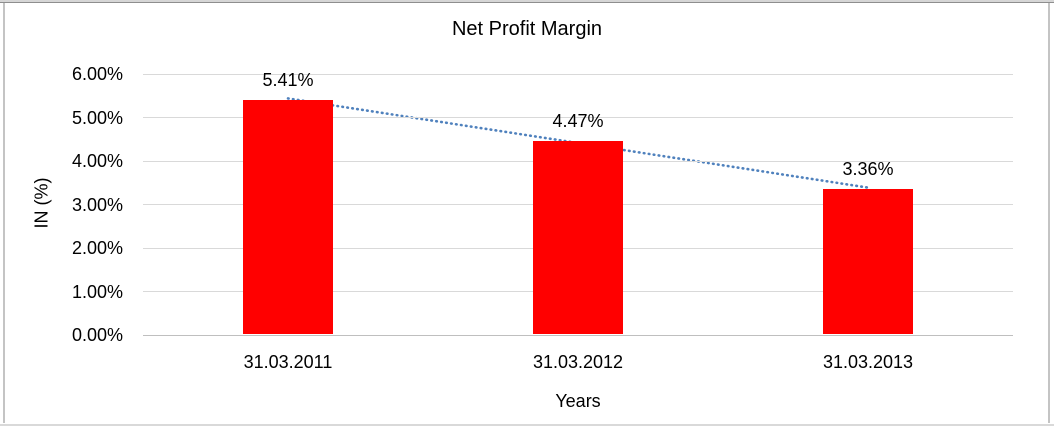 This screenshot has height=426, width=1054. Describe the element at coordinates (97, 117) in the screenshot. I see `y-axis-tick-label: 5.00%` at that location.